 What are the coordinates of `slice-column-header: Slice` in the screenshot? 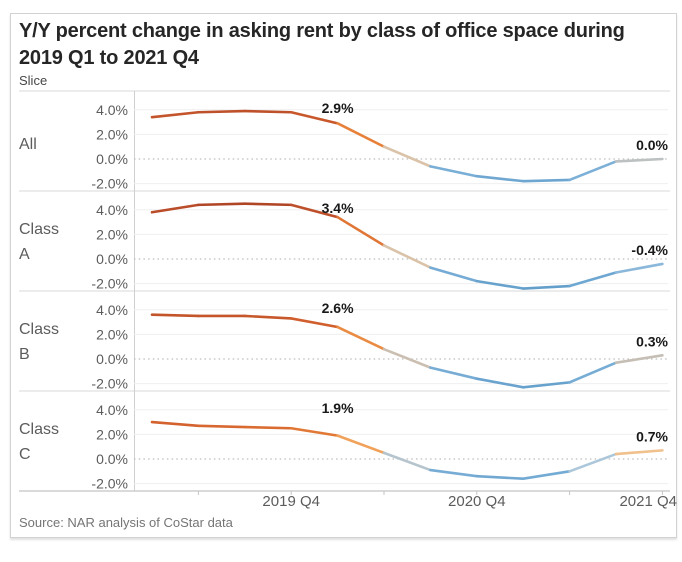 It's located at (33, 80).